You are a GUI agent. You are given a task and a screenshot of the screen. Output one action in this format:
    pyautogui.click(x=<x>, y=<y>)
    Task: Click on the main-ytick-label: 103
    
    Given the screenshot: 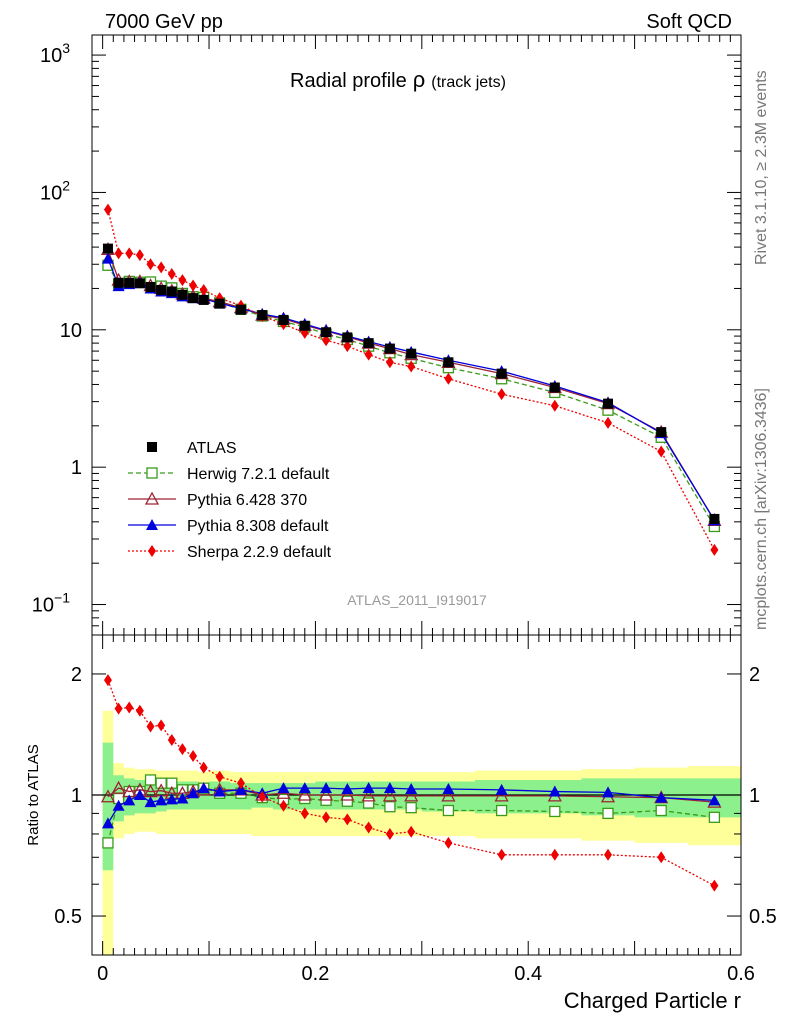 What is the action you would take?
    pyautogui.click(x=55, y=53)
    